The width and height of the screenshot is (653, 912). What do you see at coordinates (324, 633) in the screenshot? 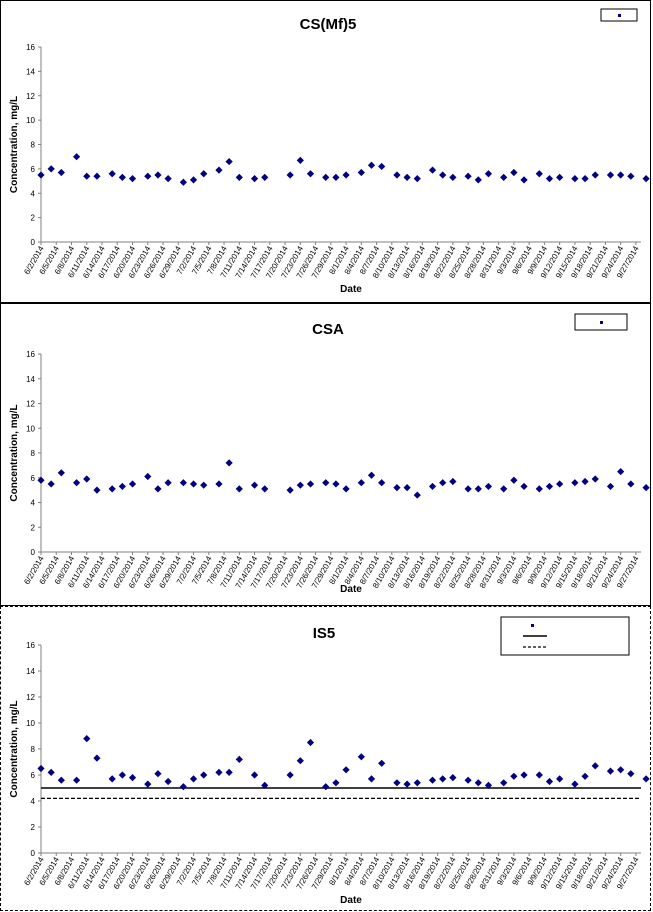
I see `chart-title: IS5` at bounding box center [324, 633].